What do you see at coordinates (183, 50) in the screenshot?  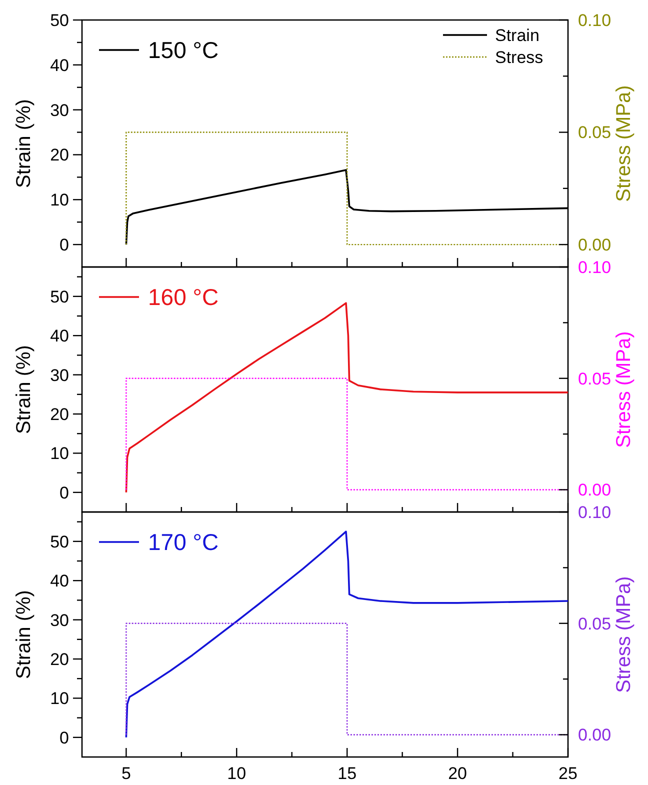 I see `text: 150 °C` at bounding box center [183, 50].